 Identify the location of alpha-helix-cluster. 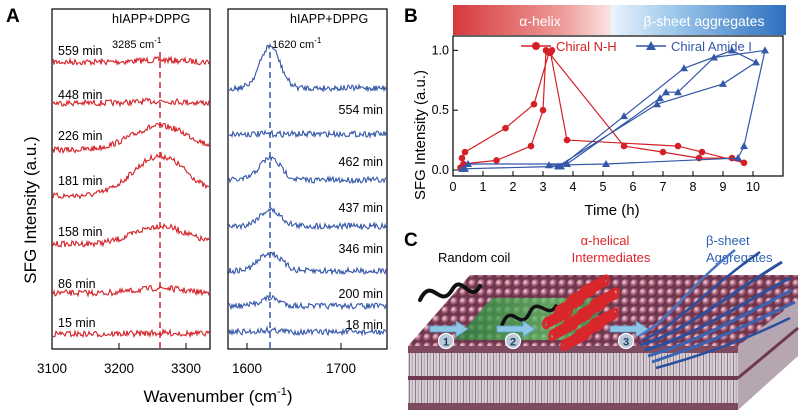
(581, 313).